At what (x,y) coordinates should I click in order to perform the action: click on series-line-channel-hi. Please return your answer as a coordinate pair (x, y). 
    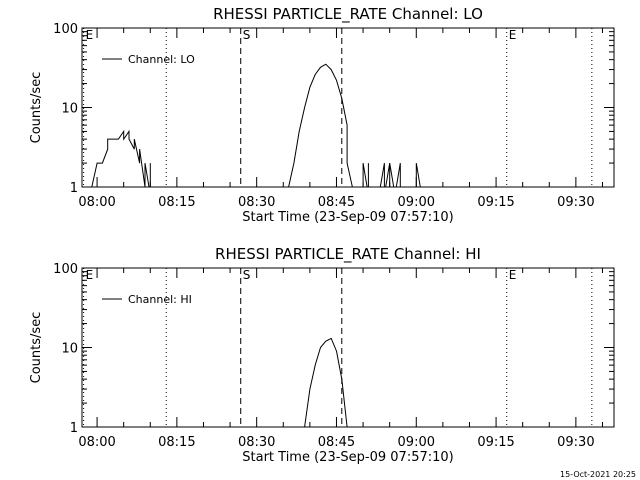
    Looking at the image, I should click on (325, 382).